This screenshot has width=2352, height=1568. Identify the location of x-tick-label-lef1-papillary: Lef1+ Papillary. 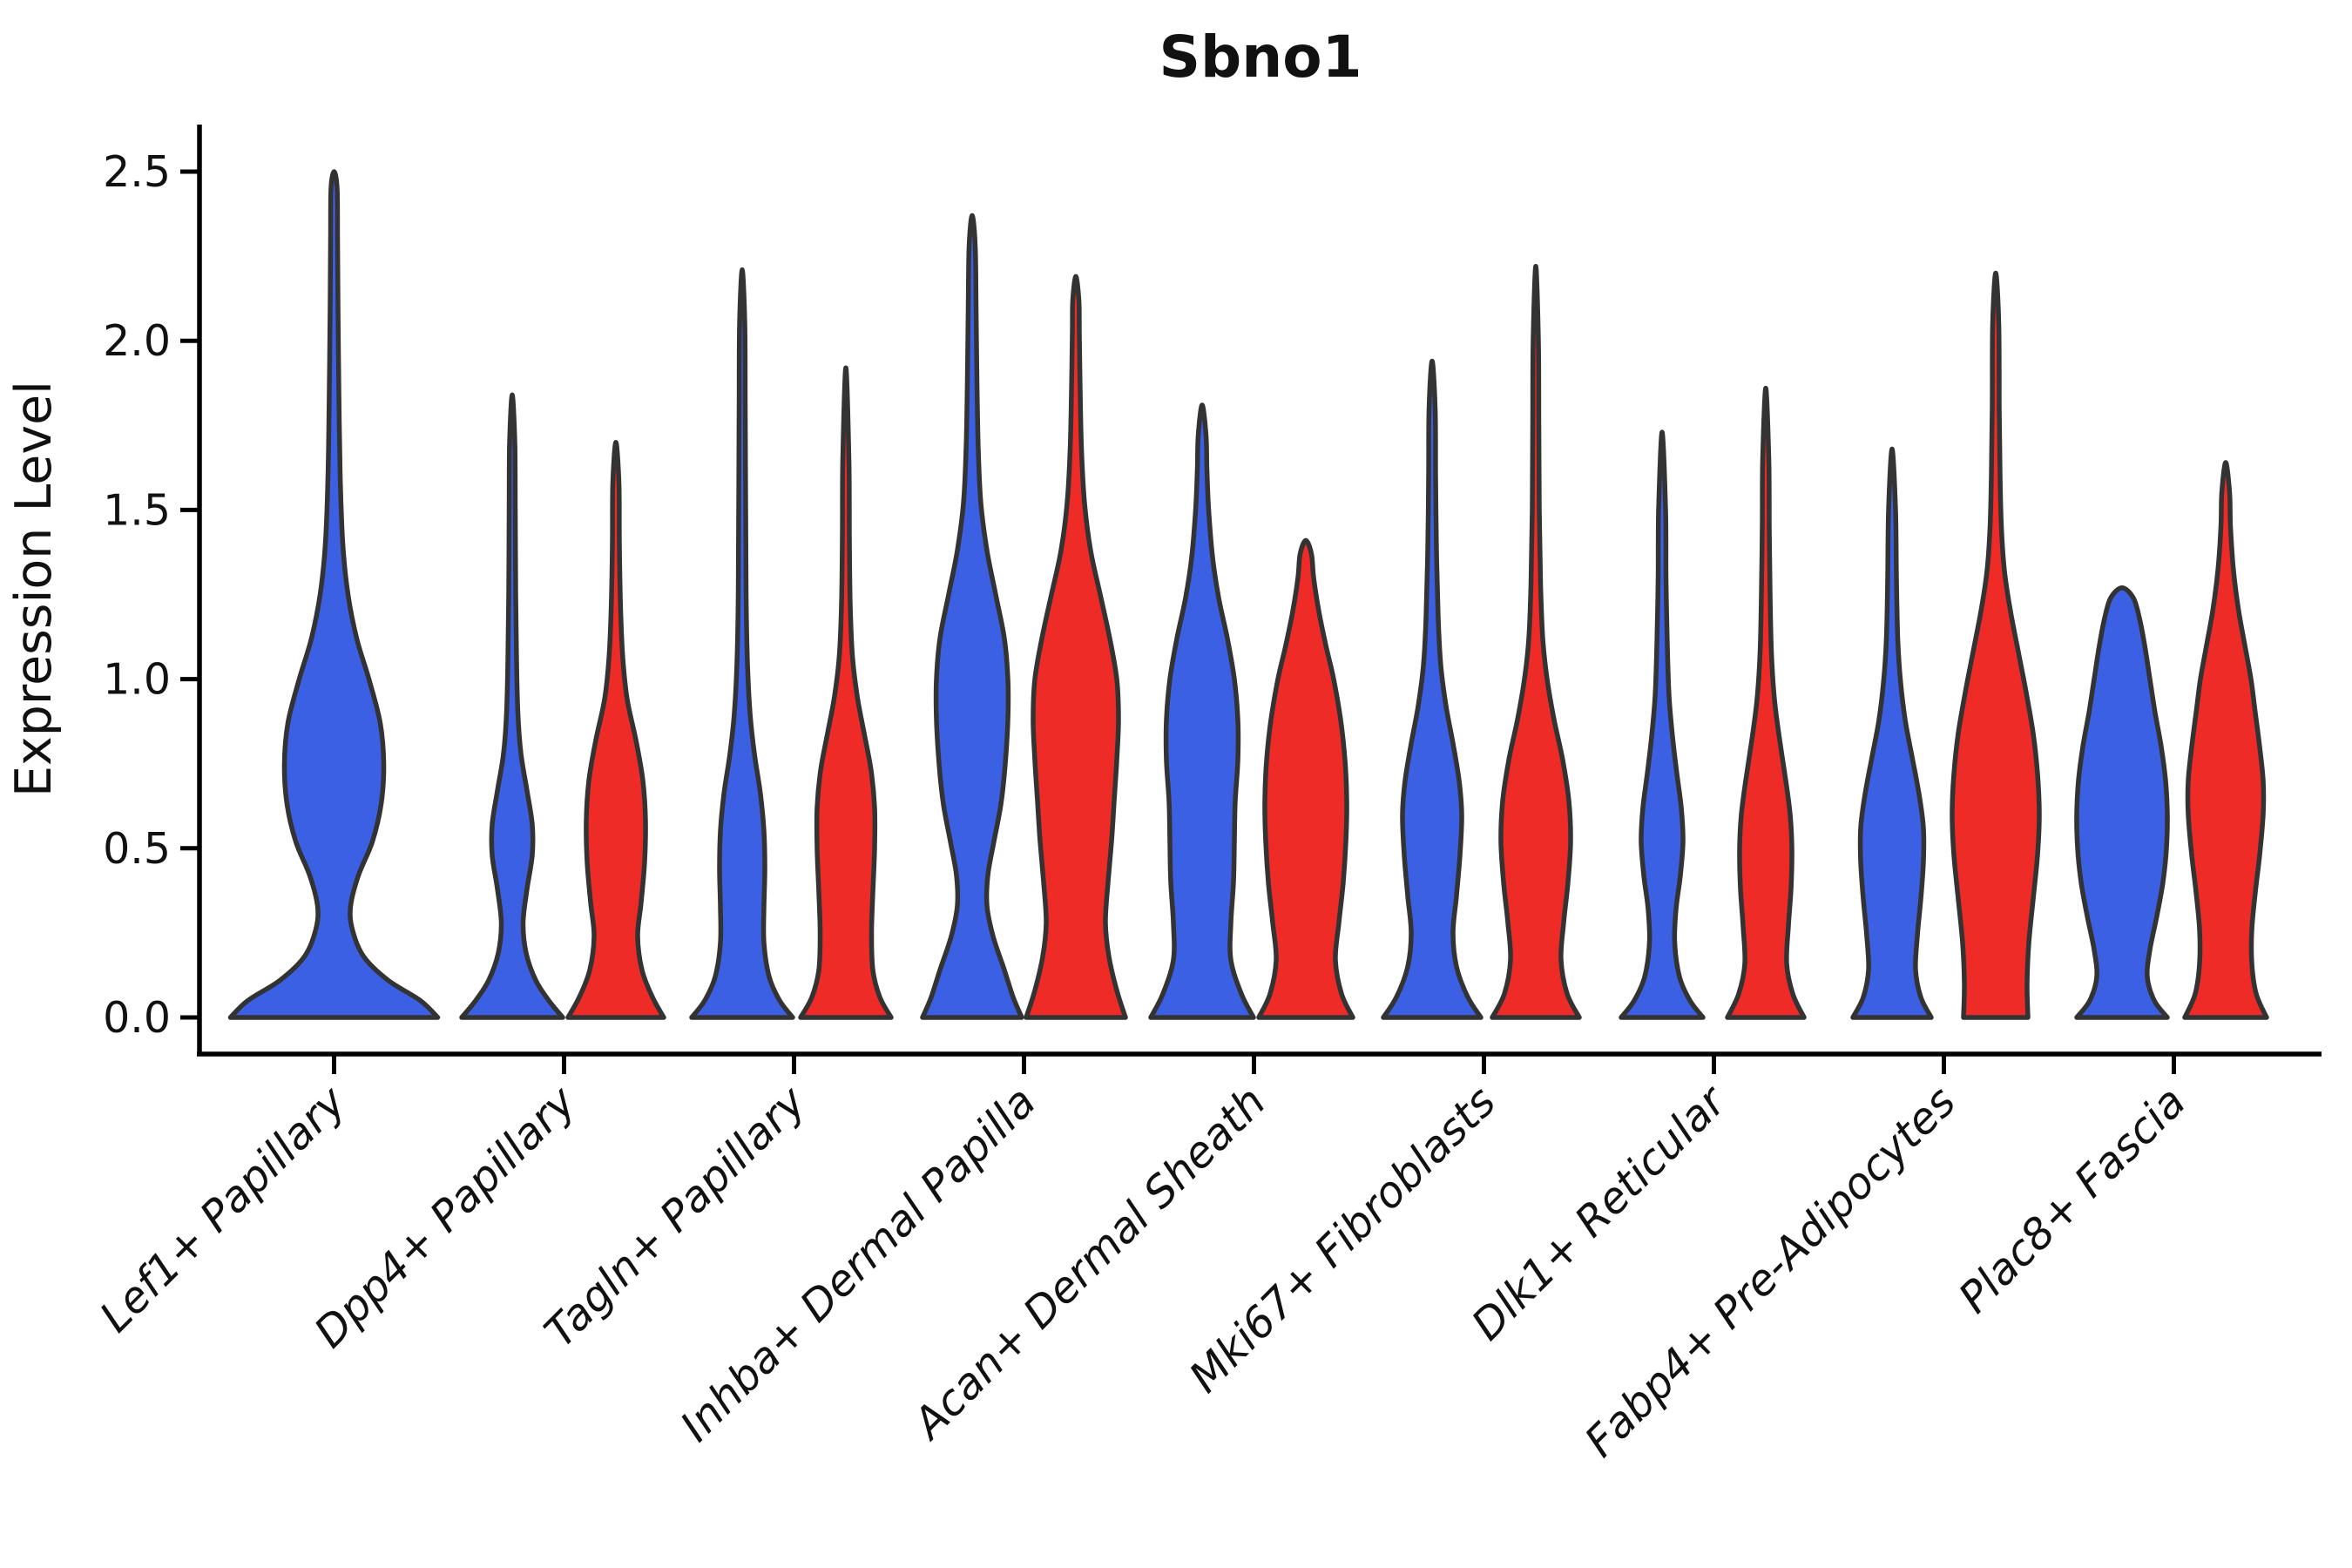
(223, 1209).